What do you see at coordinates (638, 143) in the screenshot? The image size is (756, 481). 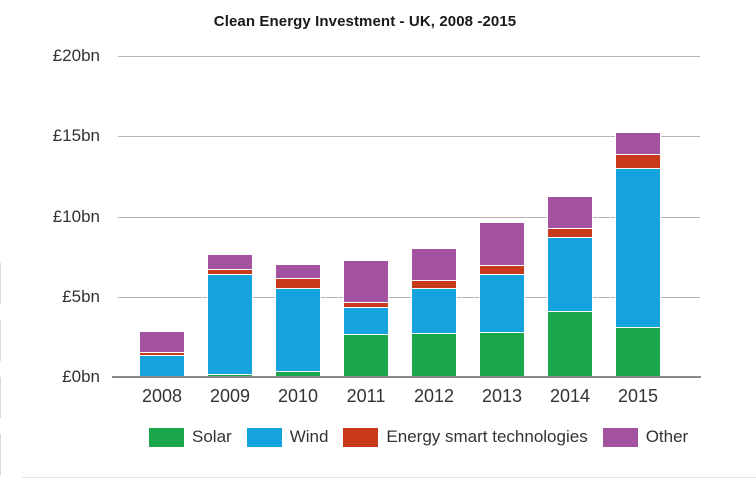 I see `bar-segment-other-2015` at bounding box center [638, 143].